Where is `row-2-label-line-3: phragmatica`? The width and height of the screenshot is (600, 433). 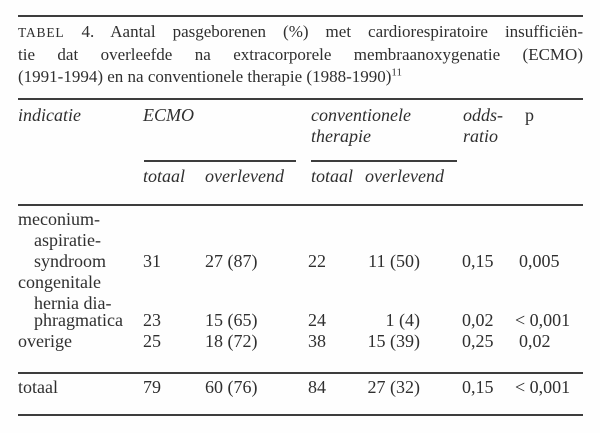 row-2-label-line-3: phragmatica is located at coordinates (78, 320).